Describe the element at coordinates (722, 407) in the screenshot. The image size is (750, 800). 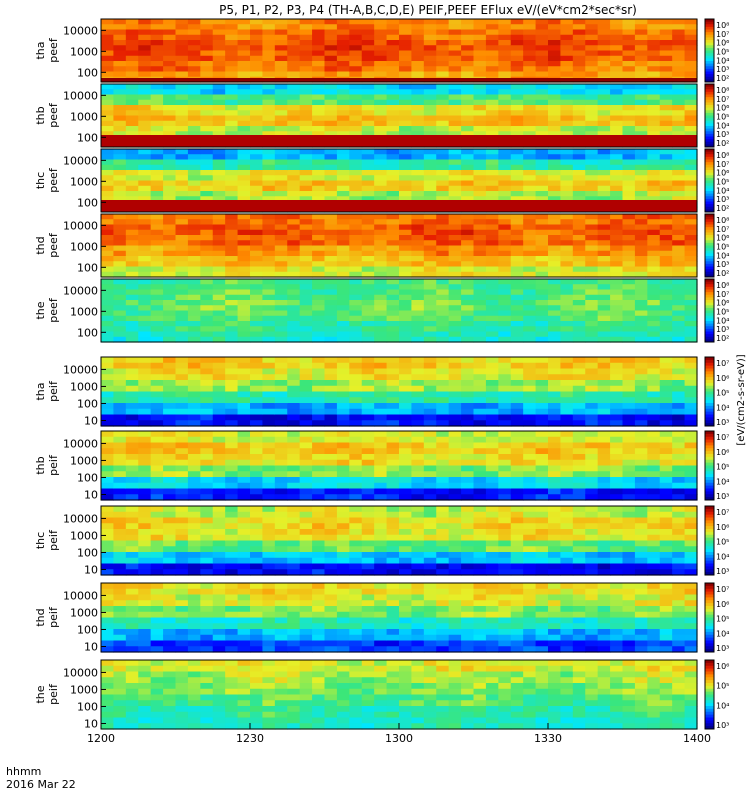
I see `colorbar-tick-label: 10⁴` at that location.